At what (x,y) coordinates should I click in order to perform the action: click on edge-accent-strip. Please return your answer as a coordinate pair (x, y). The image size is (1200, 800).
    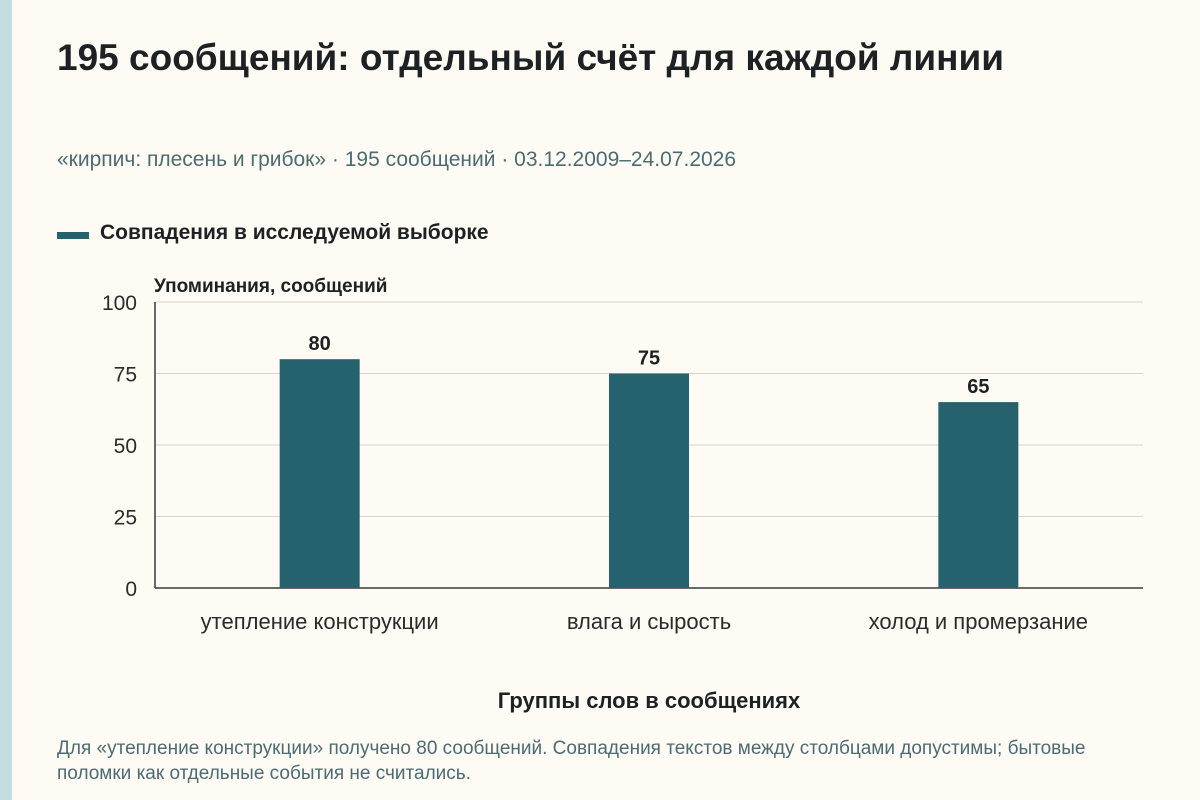
    Looking at the image, I should click on (6, 400).